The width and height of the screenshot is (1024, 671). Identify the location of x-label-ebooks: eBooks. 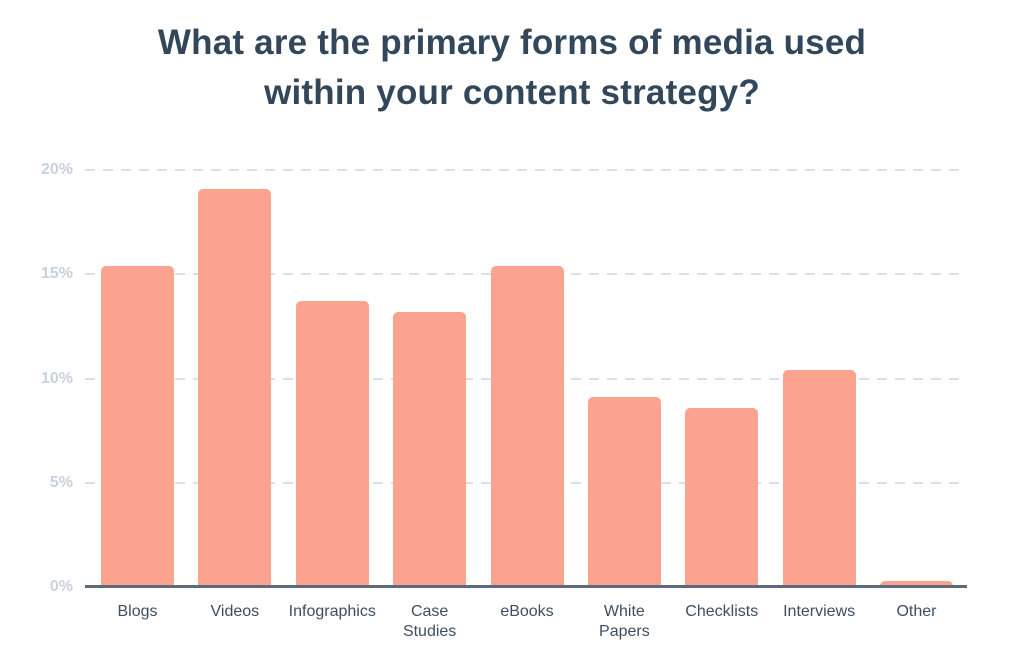
(527, 611).